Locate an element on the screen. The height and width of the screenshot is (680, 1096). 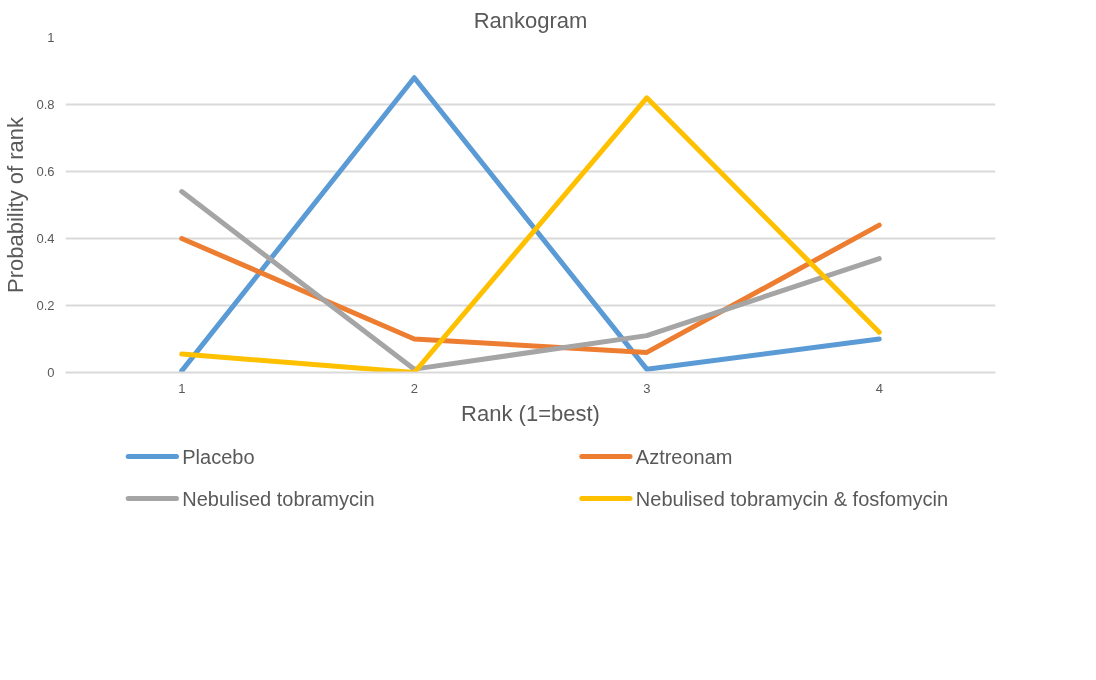
y-tick-label: 1 is located at coordinates (51, 37).